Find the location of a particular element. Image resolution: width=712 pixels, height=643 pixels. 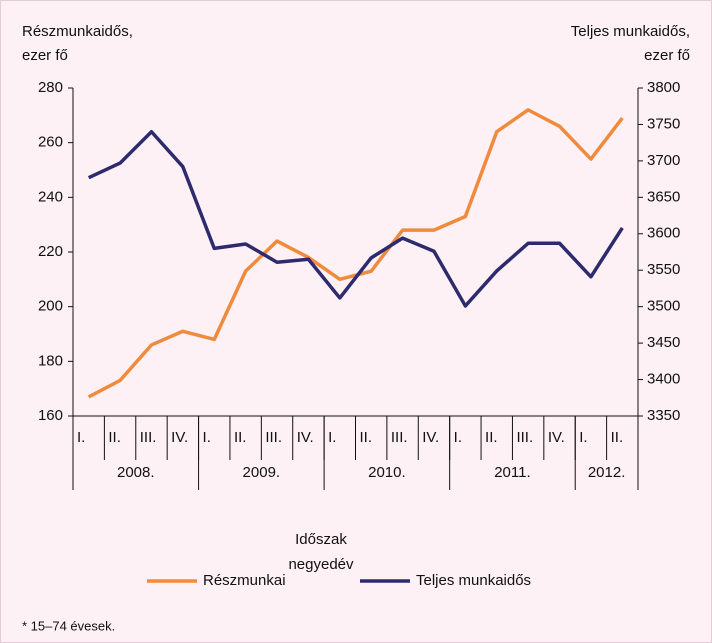

y-tick-label: 260 is located at coordinates (50, 142).